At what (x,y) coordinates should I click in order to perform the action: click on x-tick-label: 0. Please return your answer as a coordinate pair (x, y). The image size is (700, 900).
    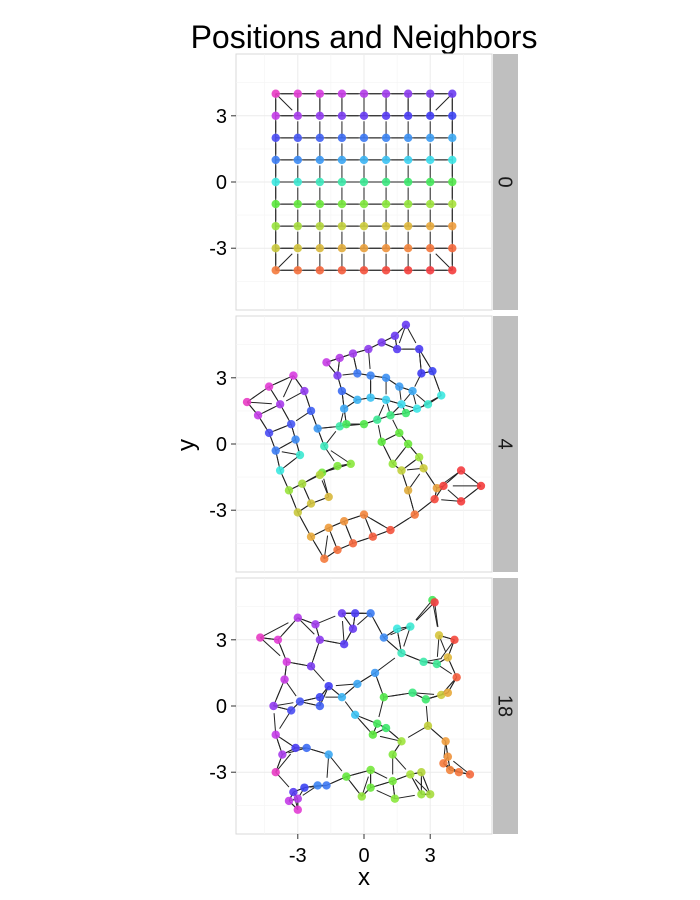
    Looking at the image, I should click on (363, 856).